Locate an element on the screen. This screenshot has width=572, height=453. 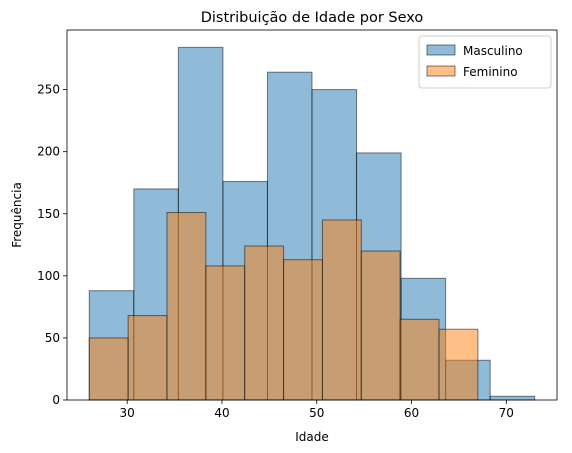
x-tick-label: 70 is located at coordinates (506, 413).